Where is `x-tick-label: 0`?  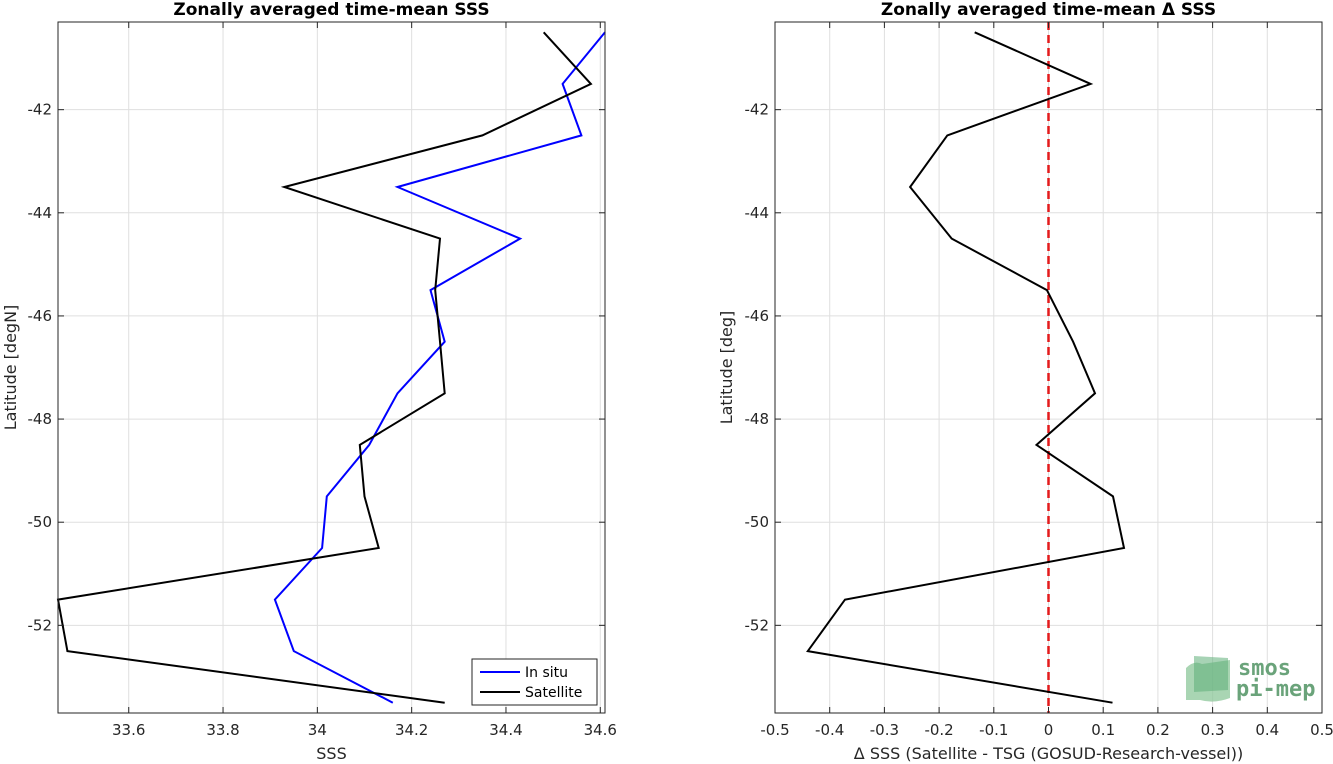
x-tick-label: 0 is located at coordinates (1049, 730).